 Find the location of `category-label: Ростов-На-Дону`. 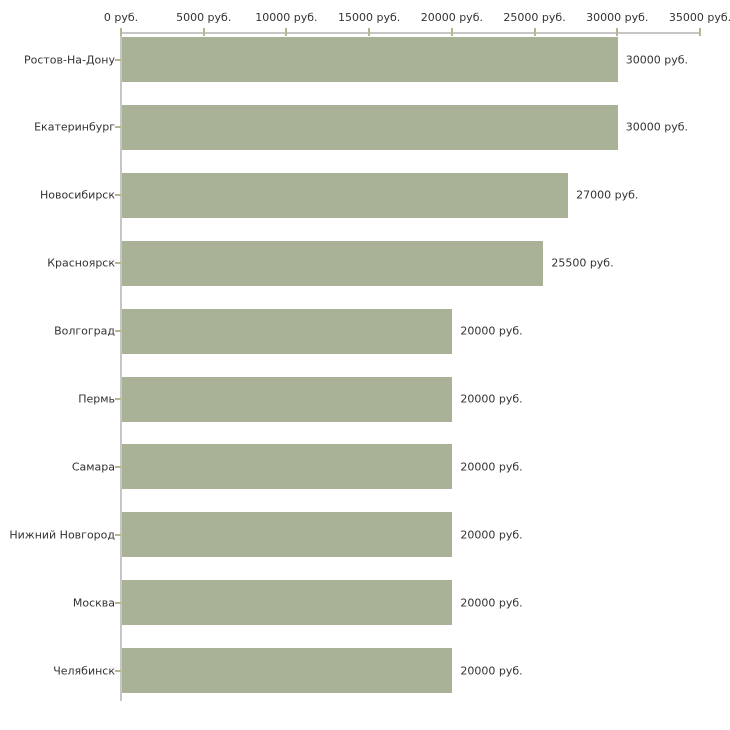

category-label: Ростов-На-Дону is located at coordinates (69, 59).